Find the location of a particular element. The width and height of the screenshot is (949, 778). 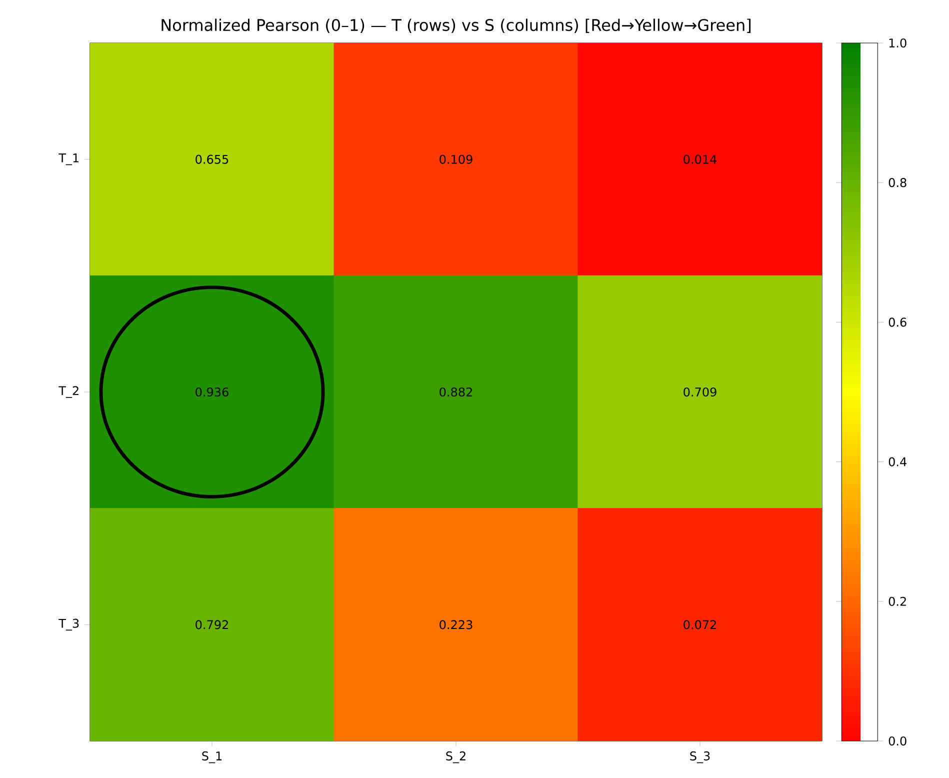

data-label: 0.655 is located at coordinates (212, 159).